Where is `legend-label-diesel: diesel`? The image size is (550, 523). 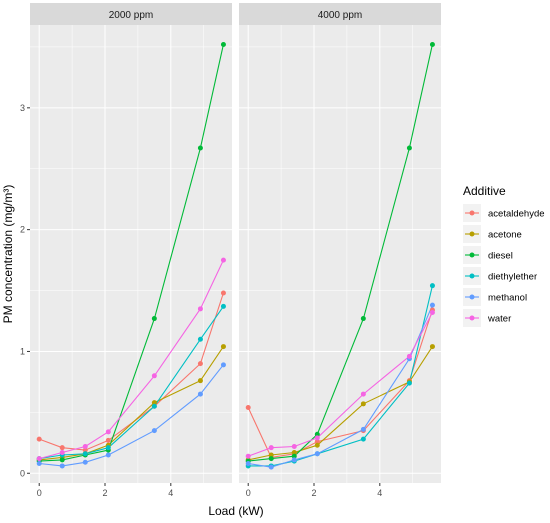 legend-label-diesel: diesel is located at coordinates (500, 256).